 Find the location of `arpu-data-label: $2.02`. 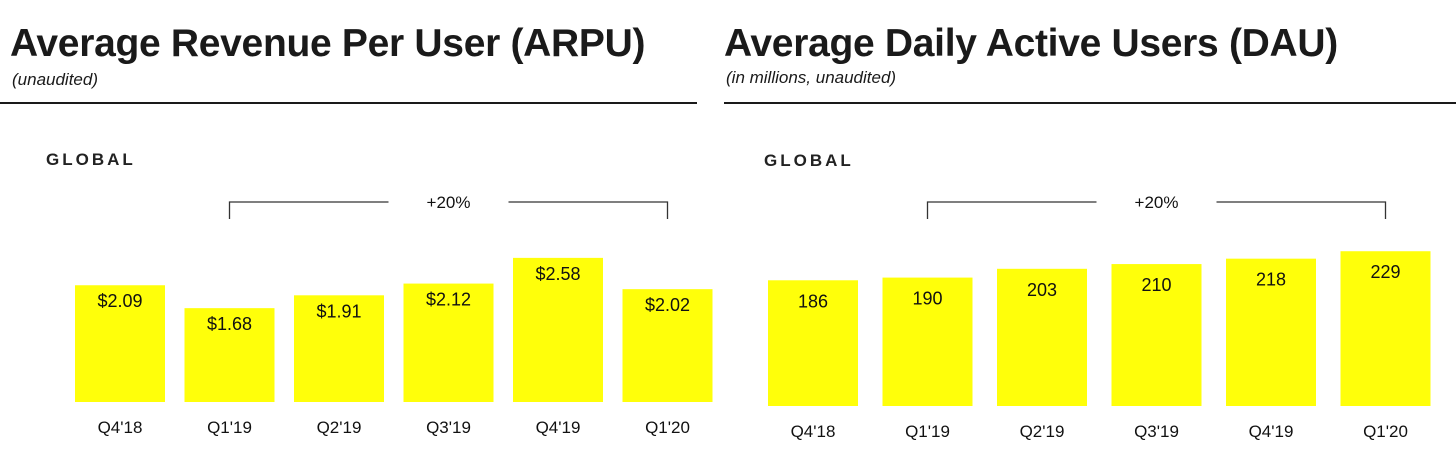

arpu-data-label: $2.02 is located at coordinates (667, 305).